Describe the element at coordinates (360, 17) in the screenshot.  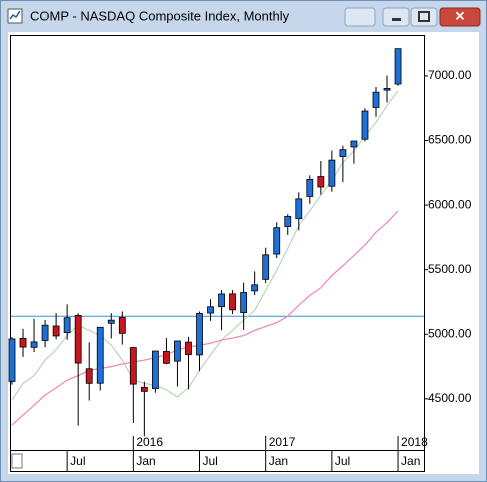
I see `link-button` at that location.